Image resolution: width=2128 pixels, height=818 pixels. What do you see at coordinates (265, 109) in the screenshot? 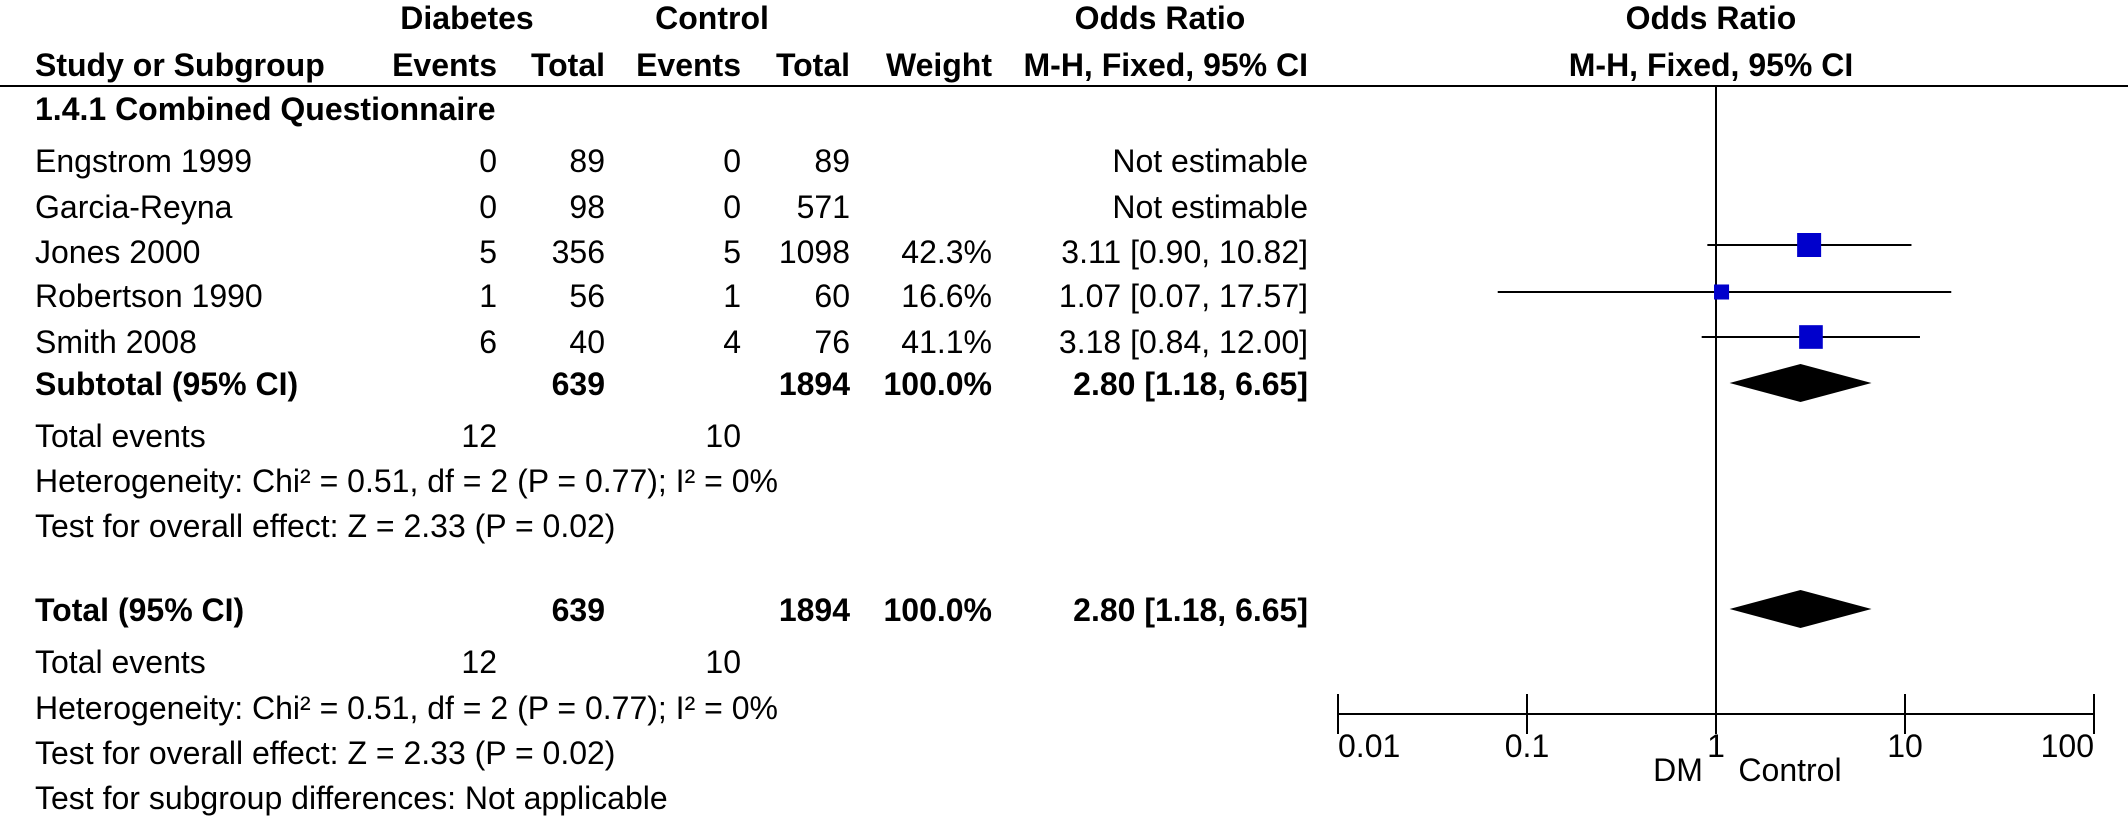
I see `subgroup-title: 1.4.1 Combined Questionnaire` at bounding box center [265, 109].